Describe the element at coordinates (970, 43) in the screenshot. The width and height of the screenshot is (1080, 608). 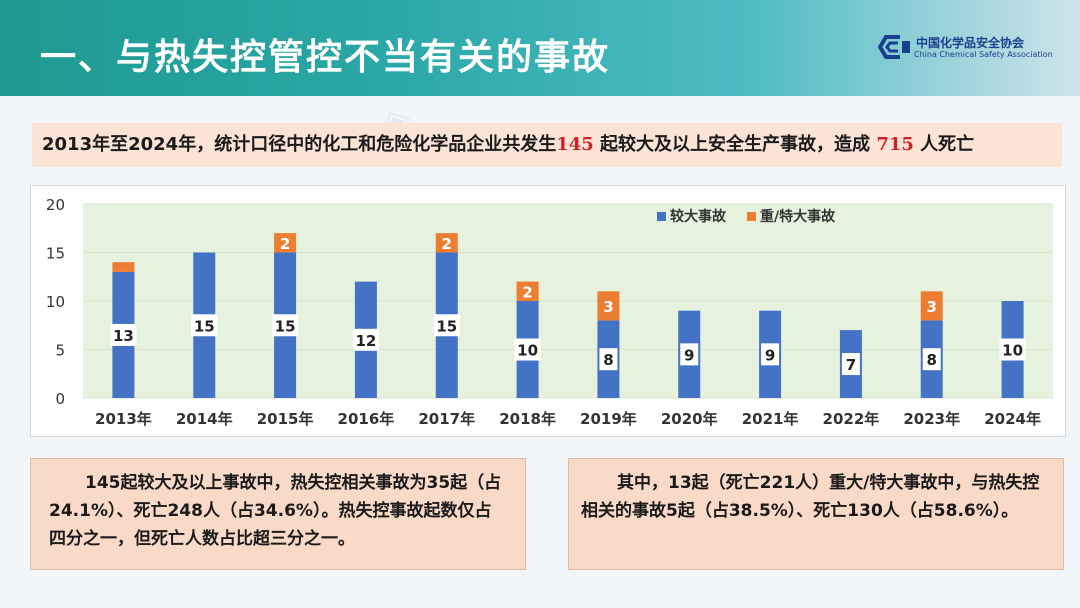
I see `logo-cn-text: 中国化学品安全协会` at that location.